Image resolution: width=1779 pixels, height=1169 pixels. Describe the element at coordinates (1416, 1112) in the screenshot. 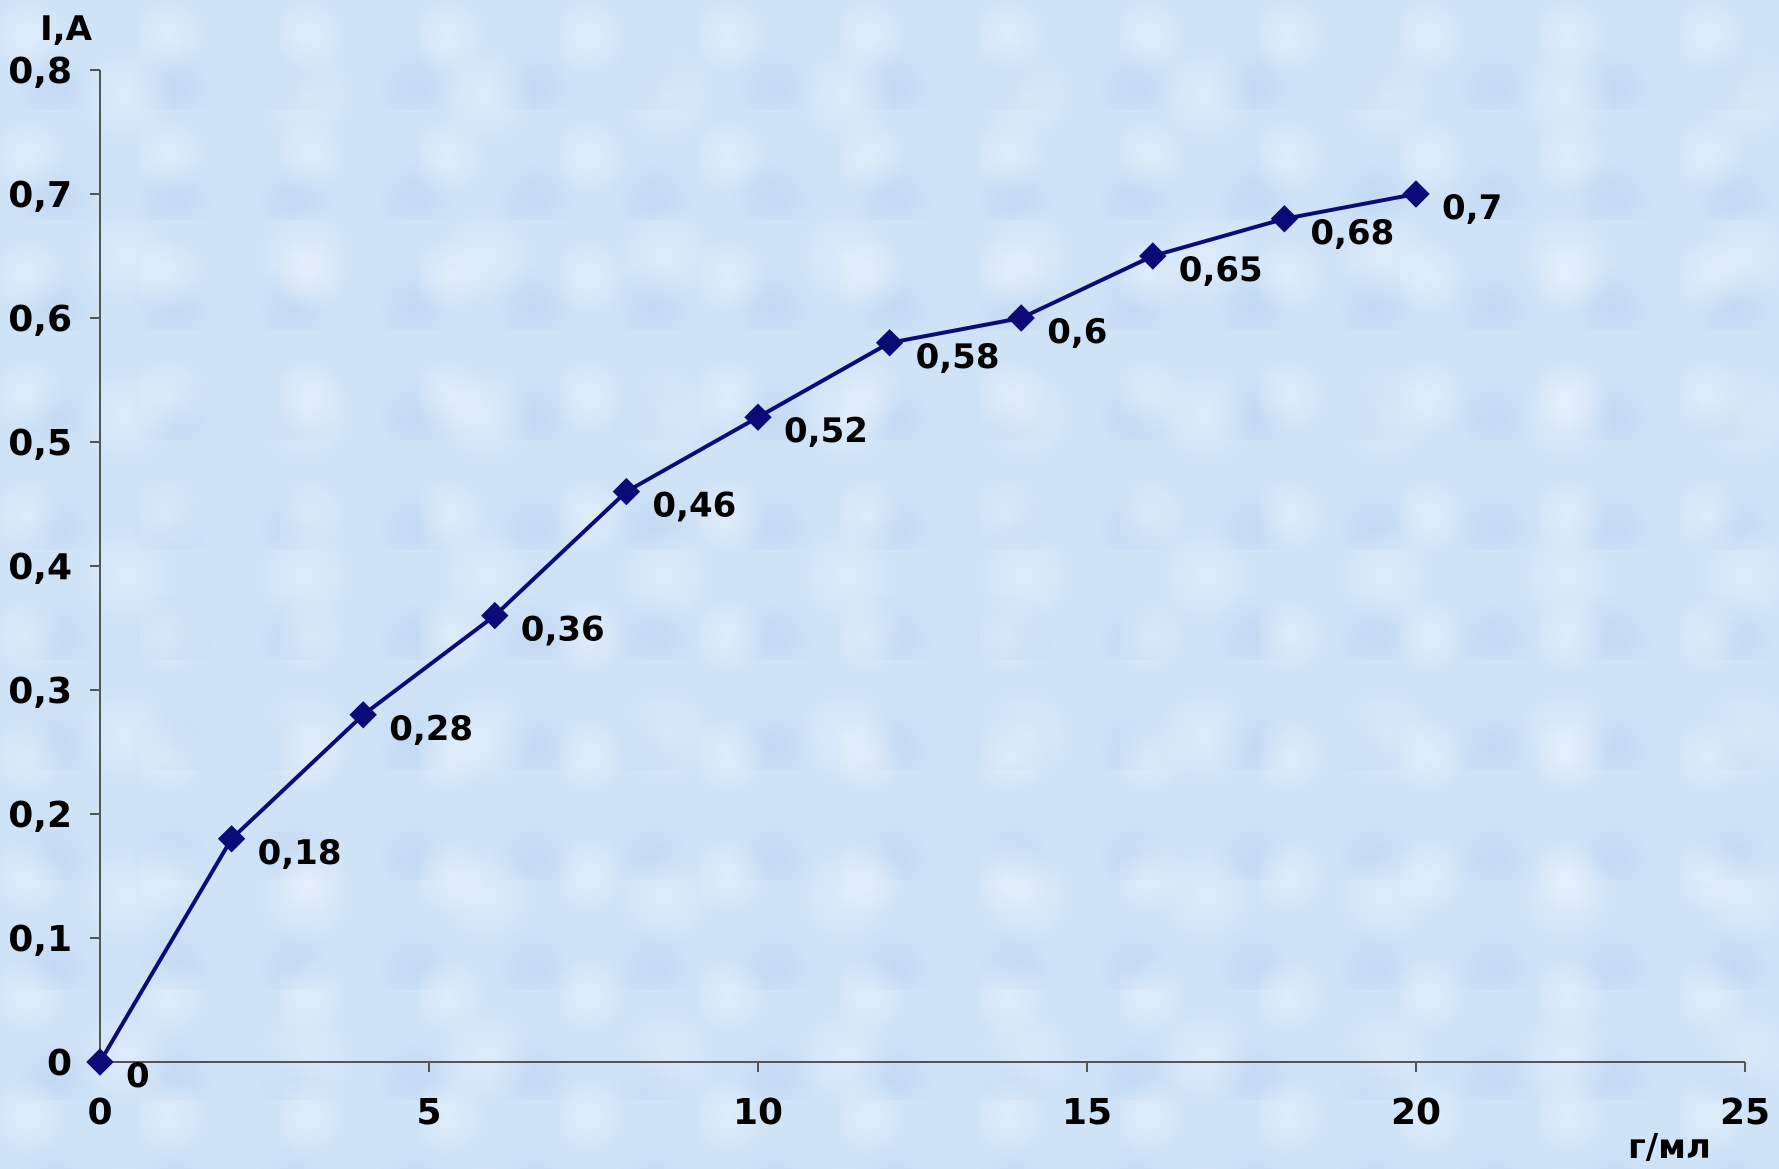

I see `x-tick-label: 20` at that location.